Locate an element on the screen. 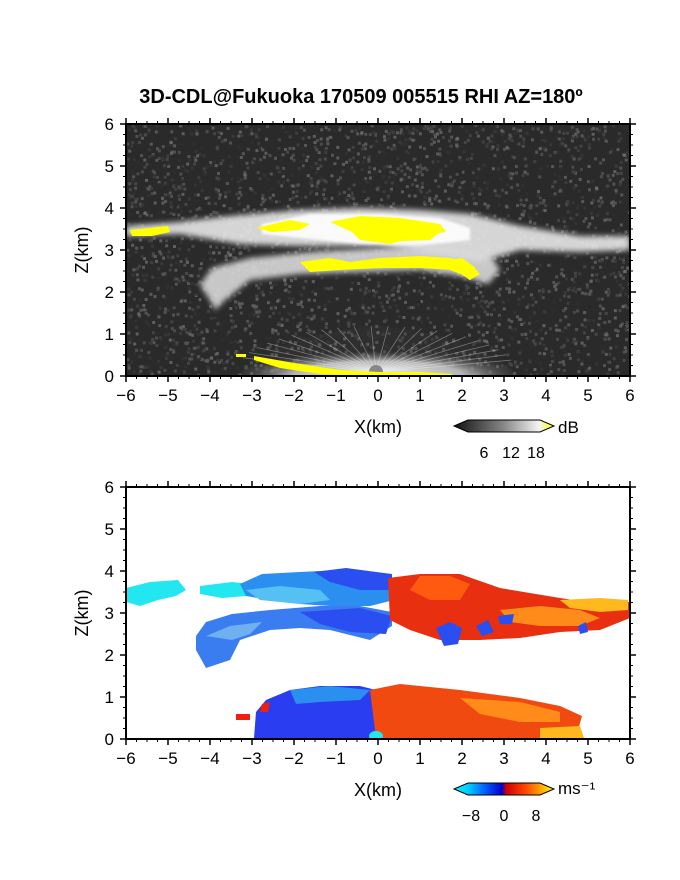 This screenshot has width=680, height=880. near-ground-echo is located at coordinates (378, 351).